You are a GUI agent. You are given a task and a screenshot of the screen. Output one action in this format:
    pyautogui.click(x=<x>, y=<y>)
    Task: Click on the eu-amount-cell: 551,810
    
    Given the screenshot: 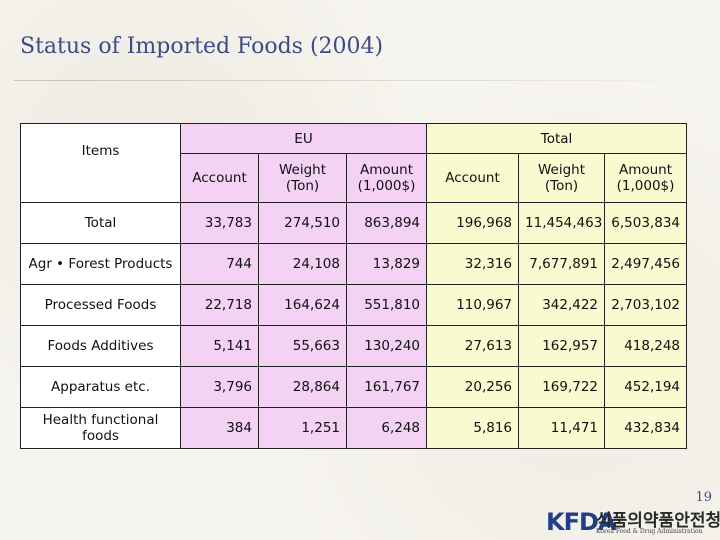 What is the action you would take?
    pyautogui.click(x=386, y=305)
    